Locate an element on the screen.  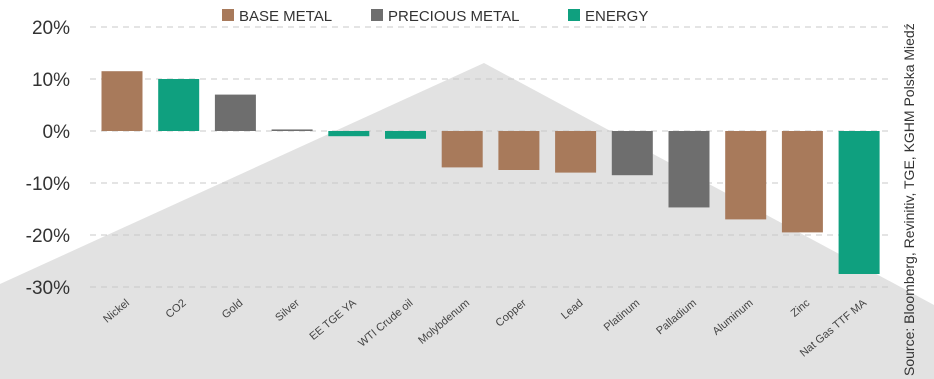
bar-aluminum is located at coordinates (746, 175).